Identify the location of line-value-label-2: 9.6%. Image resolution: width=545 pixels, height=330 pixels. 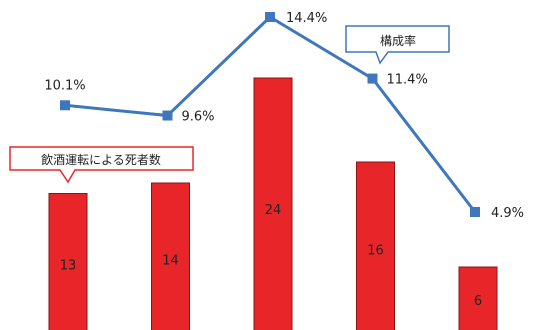
(198, 117).